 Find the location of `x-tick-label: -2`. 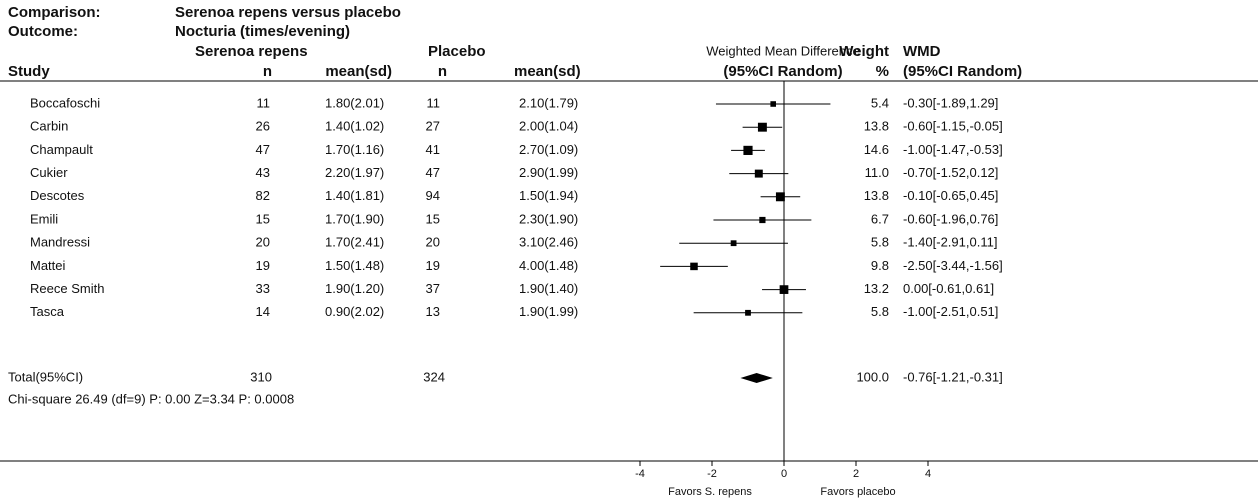

x-tick-label: -2 is located at coordinates (712, 474).